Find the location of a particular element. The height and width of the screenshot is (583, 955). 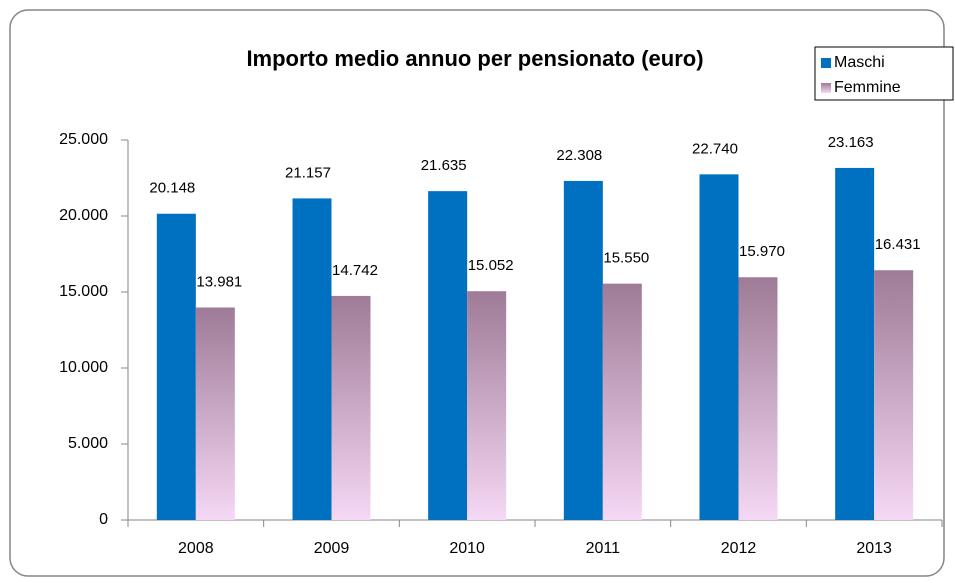

value-label: 15.550 is located at coordinates (626, 258).